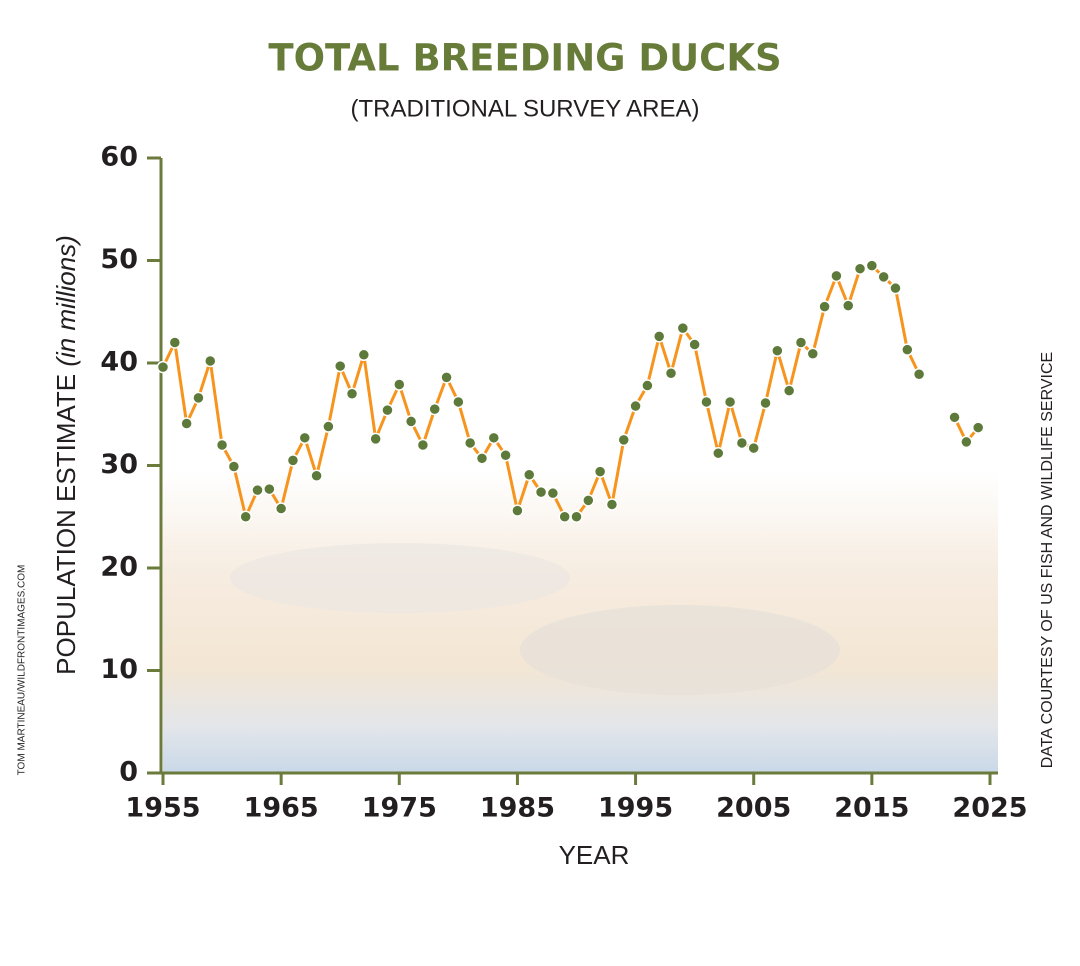 This screenshot has width=1080, height=966. What do you see at coordinates (119, 157) in the screenshot?
I see `y-tick-label: 60` at bounding box center [119, 157].